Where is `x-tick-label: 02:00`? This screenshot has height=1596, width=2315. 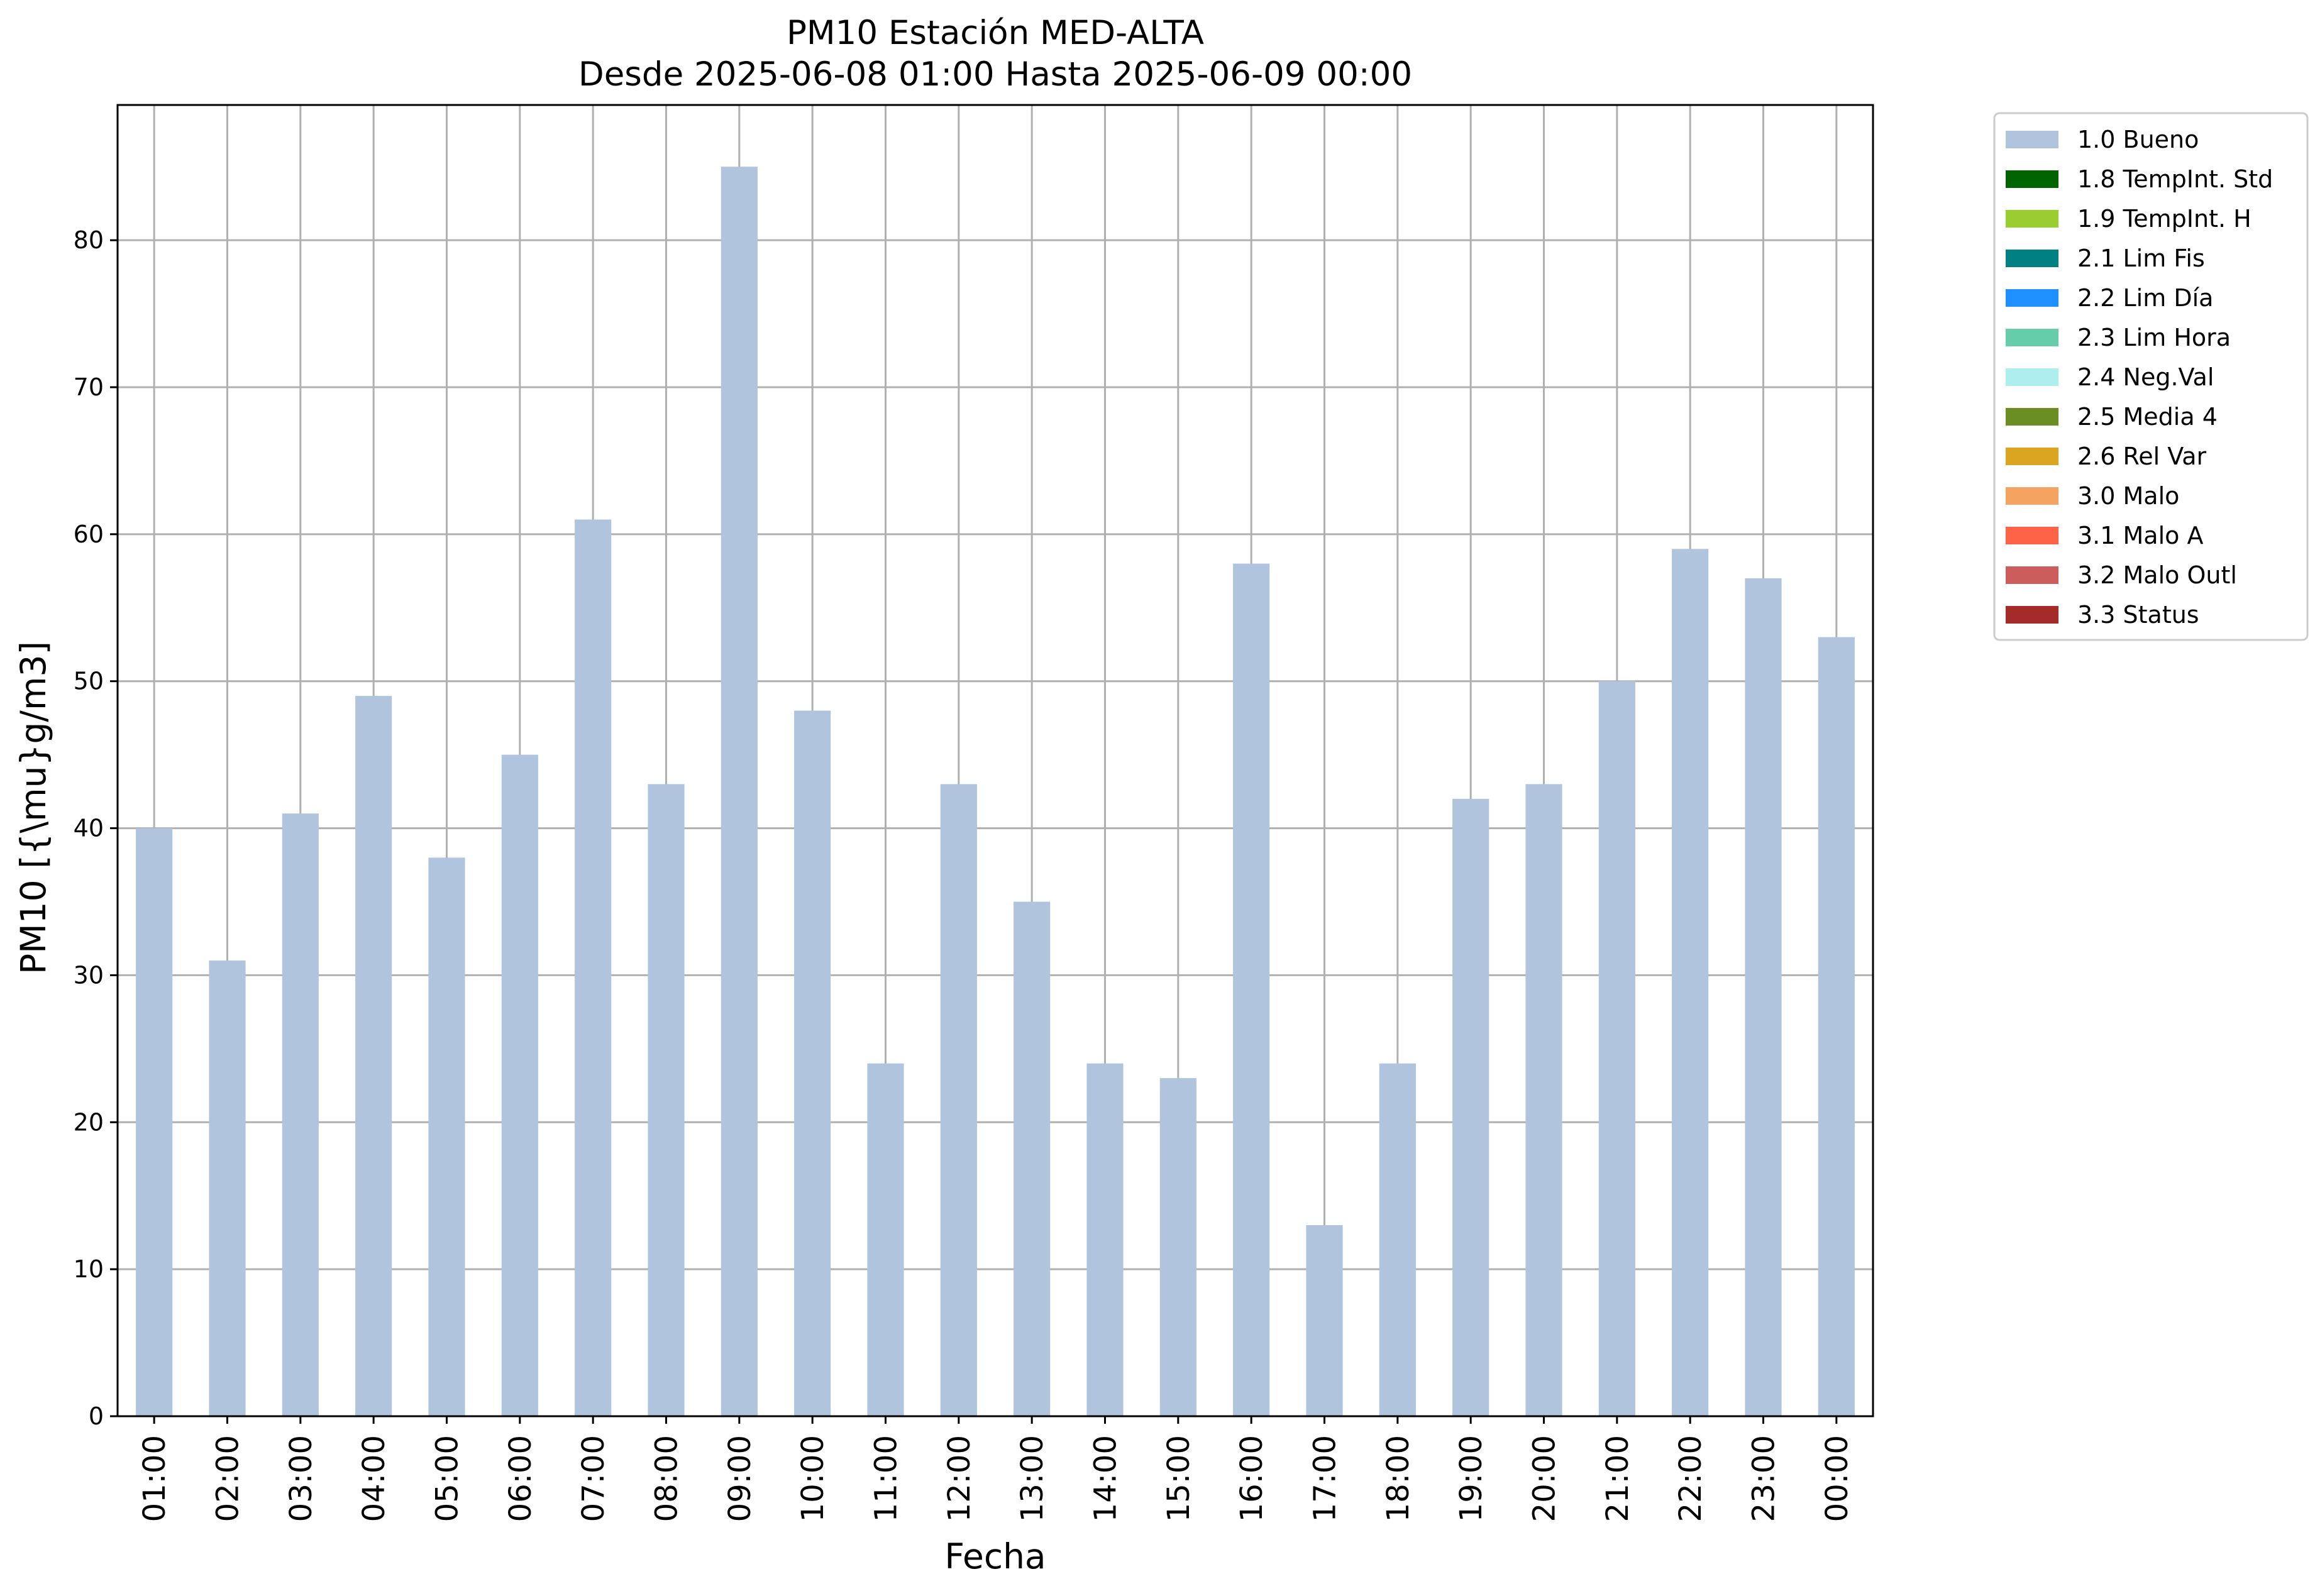
x-tick-label: 02:00 is located at coordinates (228, 1478).